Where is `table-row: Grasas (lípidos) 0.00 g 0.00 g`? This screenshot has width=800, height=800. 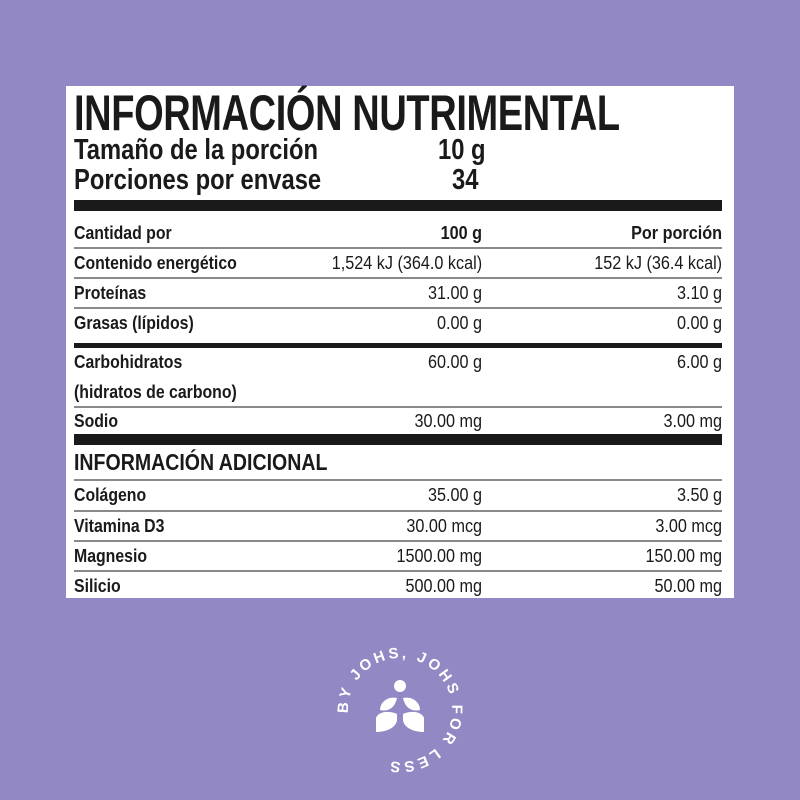 table-row: Grasas (lípidos) 0.00 g 0.00 g is located at coordinates (398, 323).